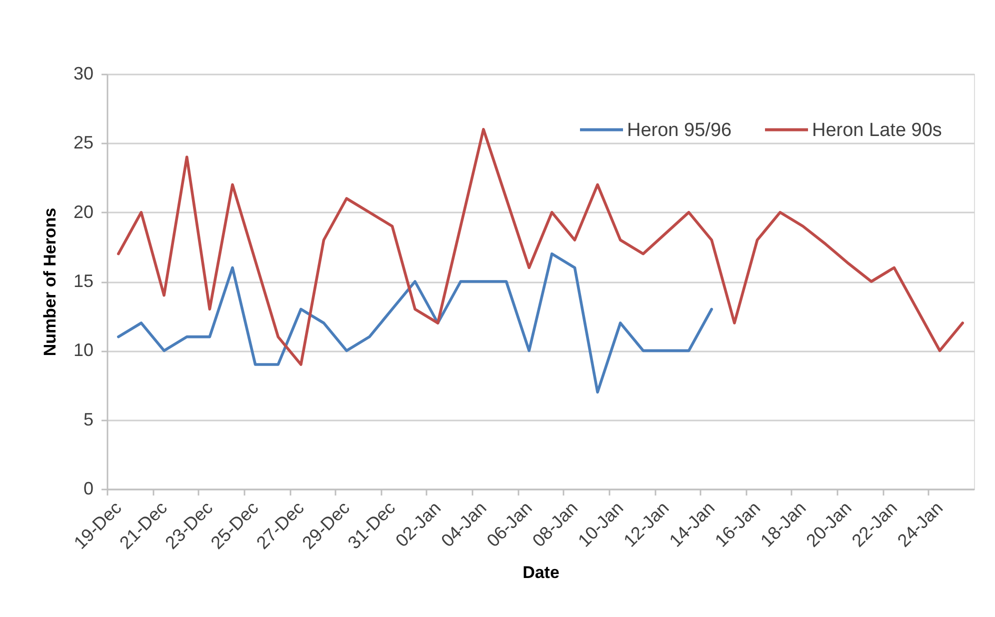 The height and width of the screenshot is (617, 995). What do you see at coordinates (83, 350) in the screenshot?
I see `y-tick-label: 10` at bounding box center [83, 350].